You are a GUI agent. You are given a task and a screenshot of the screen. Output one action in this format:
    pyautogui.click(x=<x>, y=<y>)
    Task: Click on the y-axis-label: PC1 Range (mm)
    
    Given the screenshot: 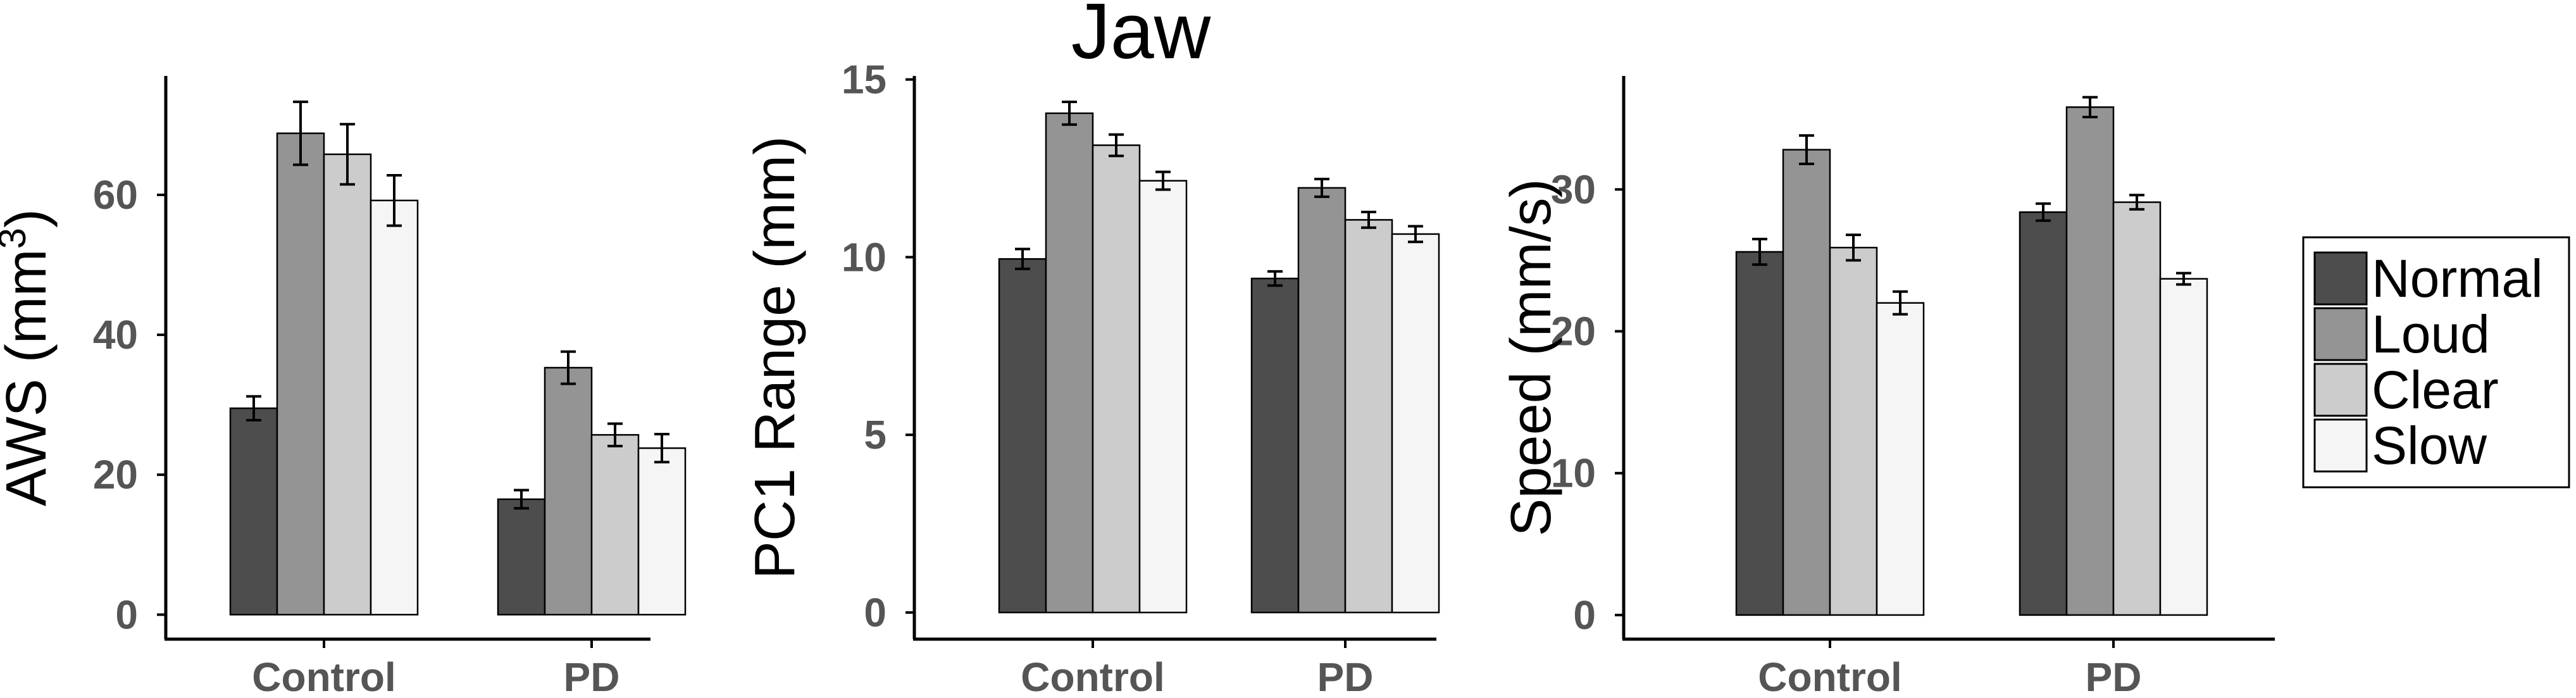 What is the action you would take?
    pyautogui.click(x=775, y=357)
    